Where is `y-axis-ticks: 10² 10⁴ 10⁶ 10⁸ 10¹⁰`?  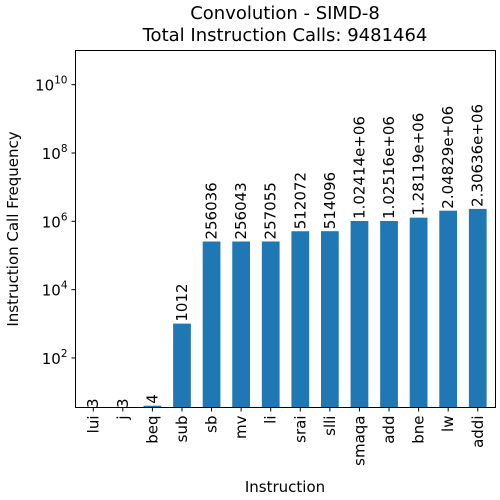
y-axis-ticks: 10² 10⁴ 10⁶ 10⁸ 10¹⁰ is located at coordinates (55, 221).